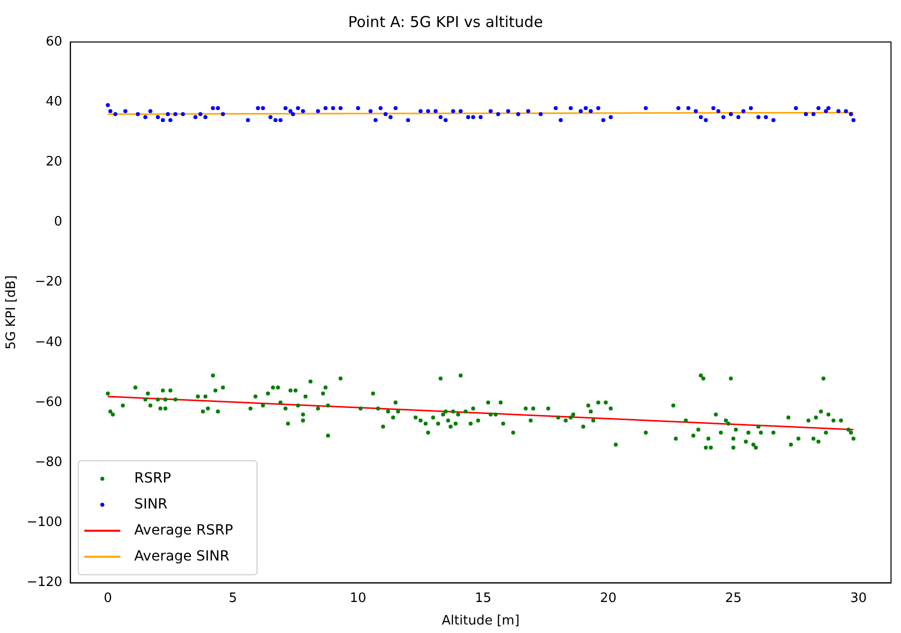  What do you see at coordinates (54, 162) in the screenshot?
I see `y-tick-label: 20` at bounding box center [54, 162].